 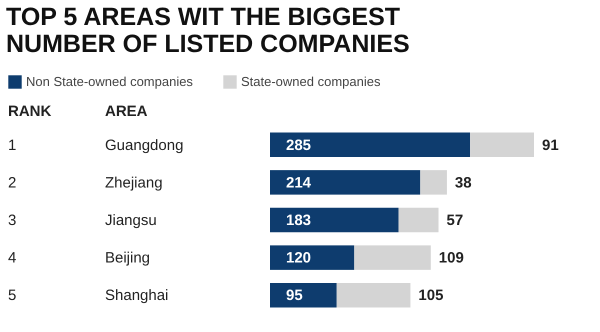 What do you see at coordinates (311, 81) in the screenshot?
I see `legend-label: State-owned companies` at bounding box center [311, 81].